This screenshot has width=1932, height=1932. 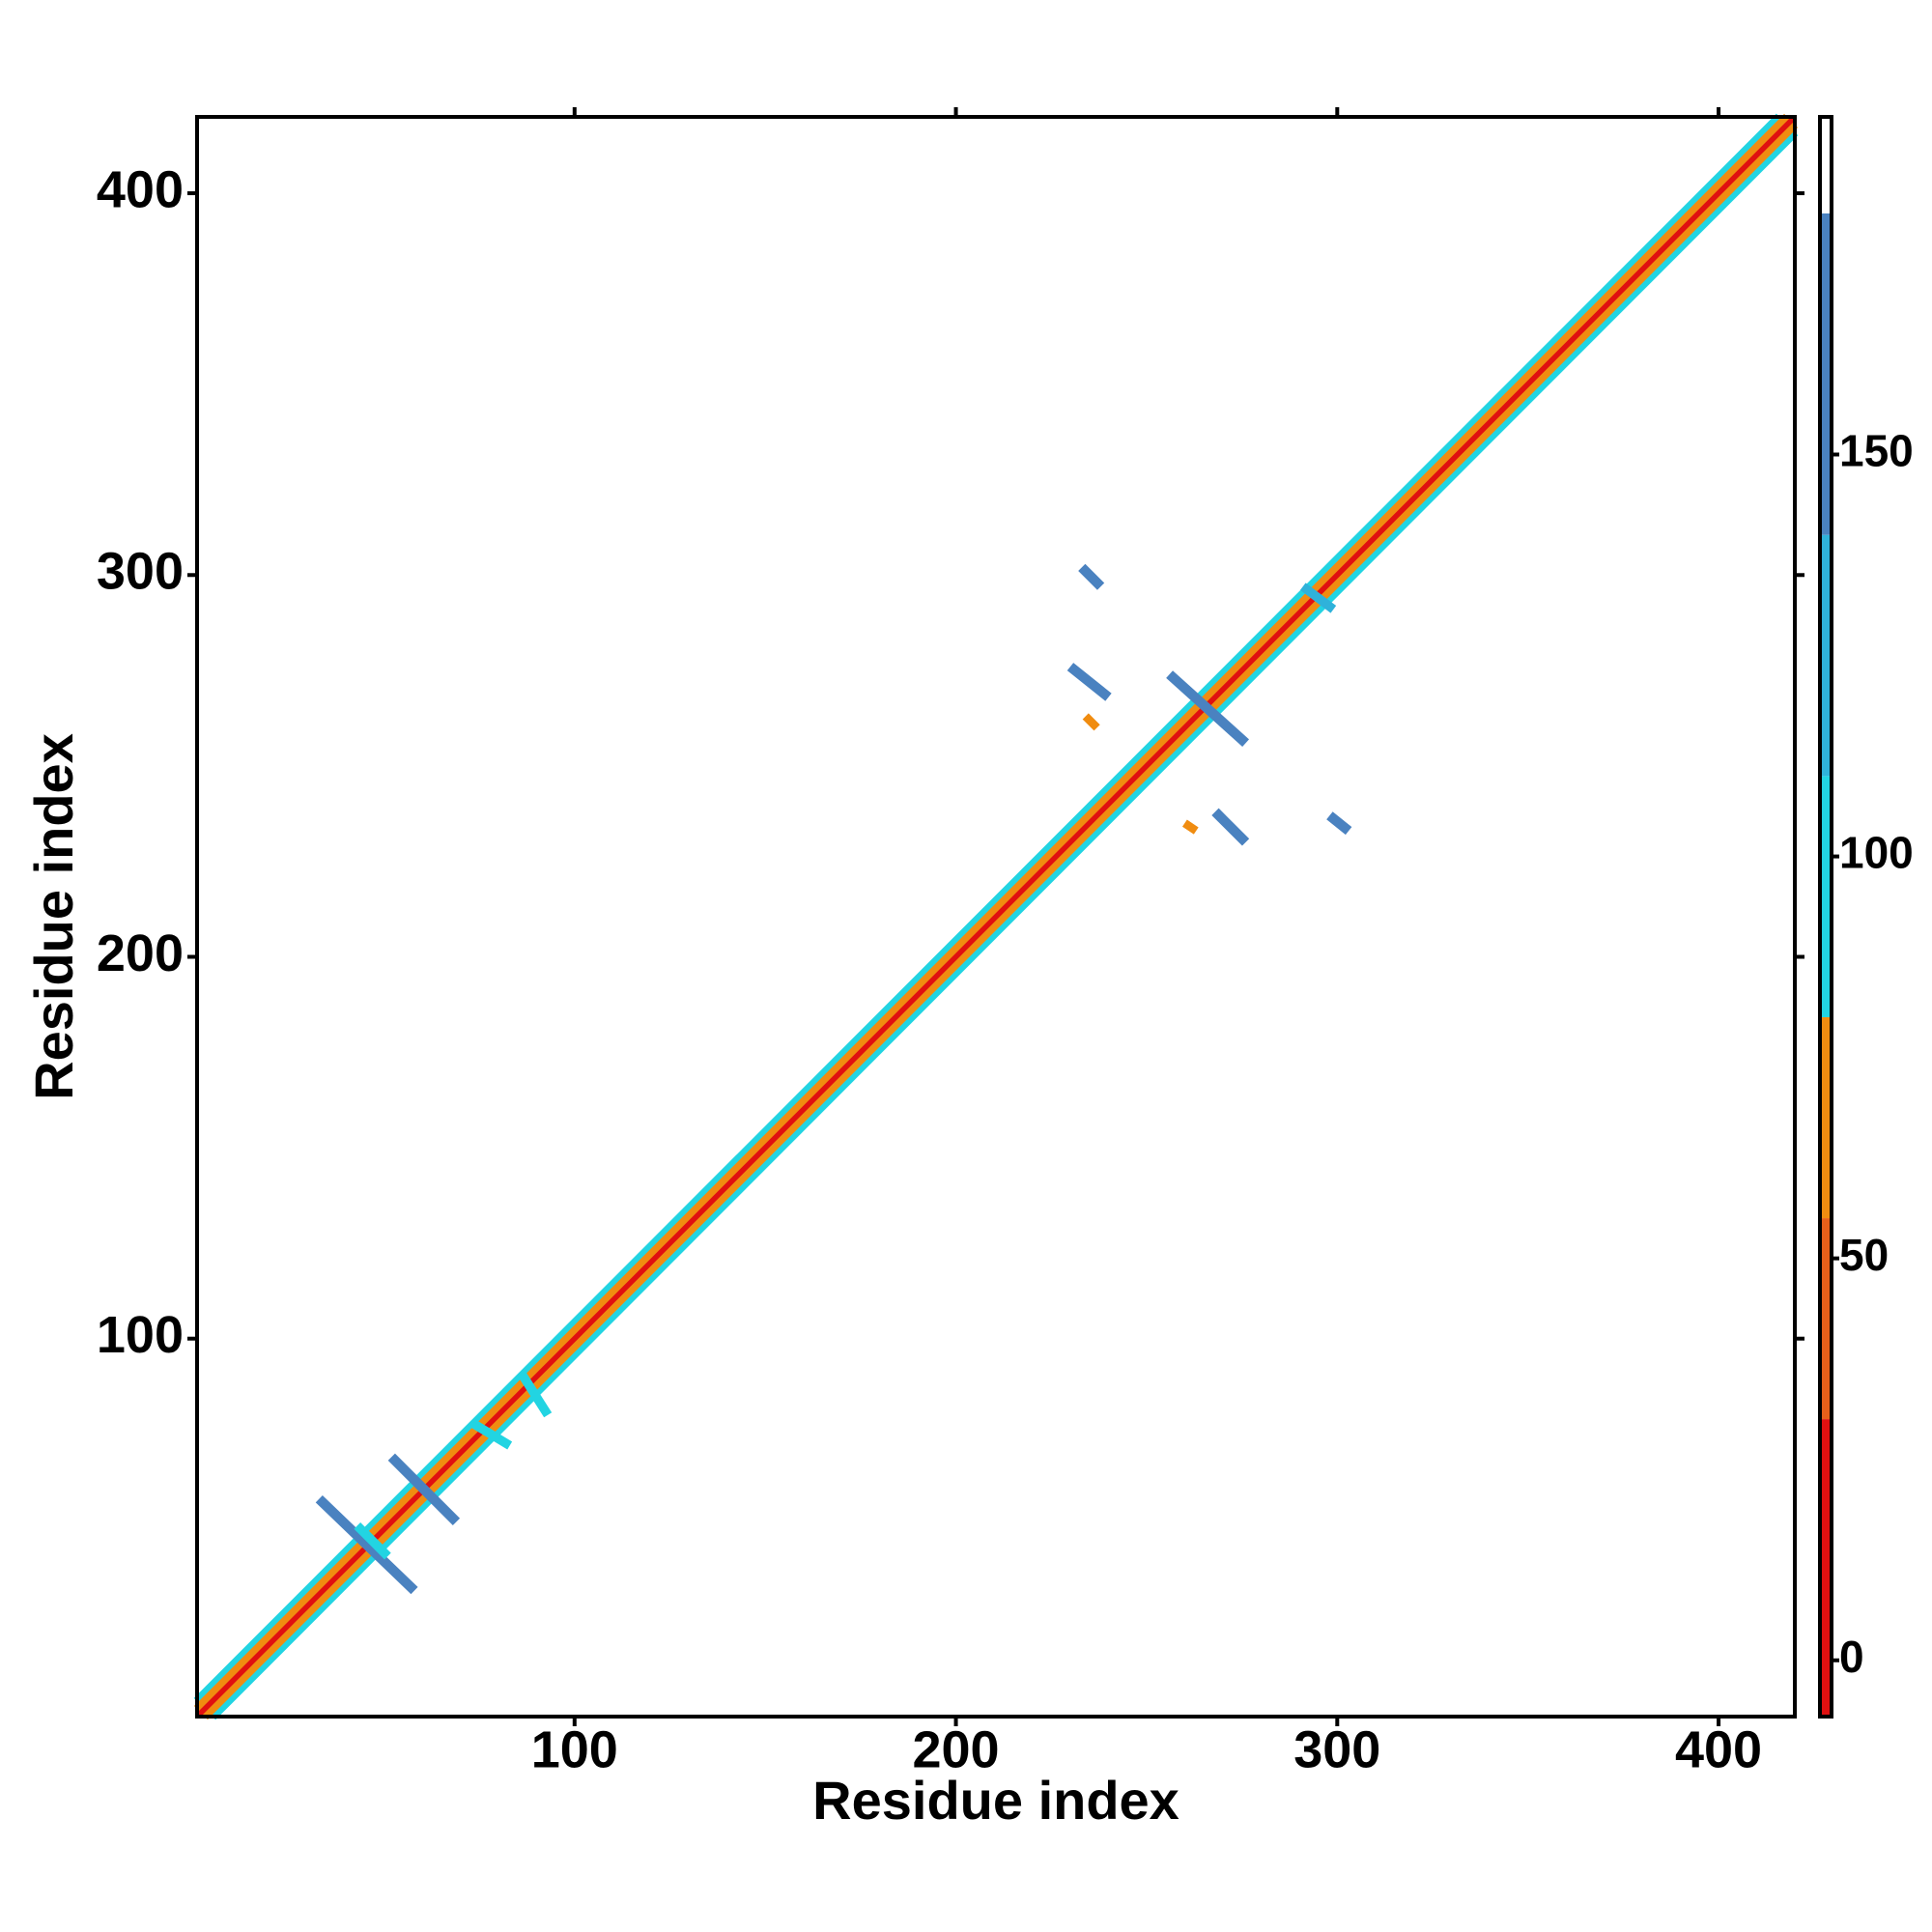 I want to click on colorbar-frame, so click(x=1825, y=917).